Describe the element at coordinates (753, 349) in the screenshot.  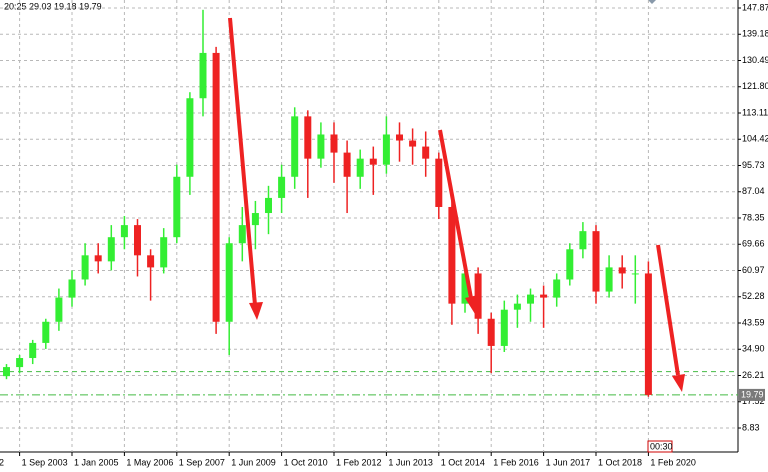
I see `y-tick-label: 34.90` at that location.